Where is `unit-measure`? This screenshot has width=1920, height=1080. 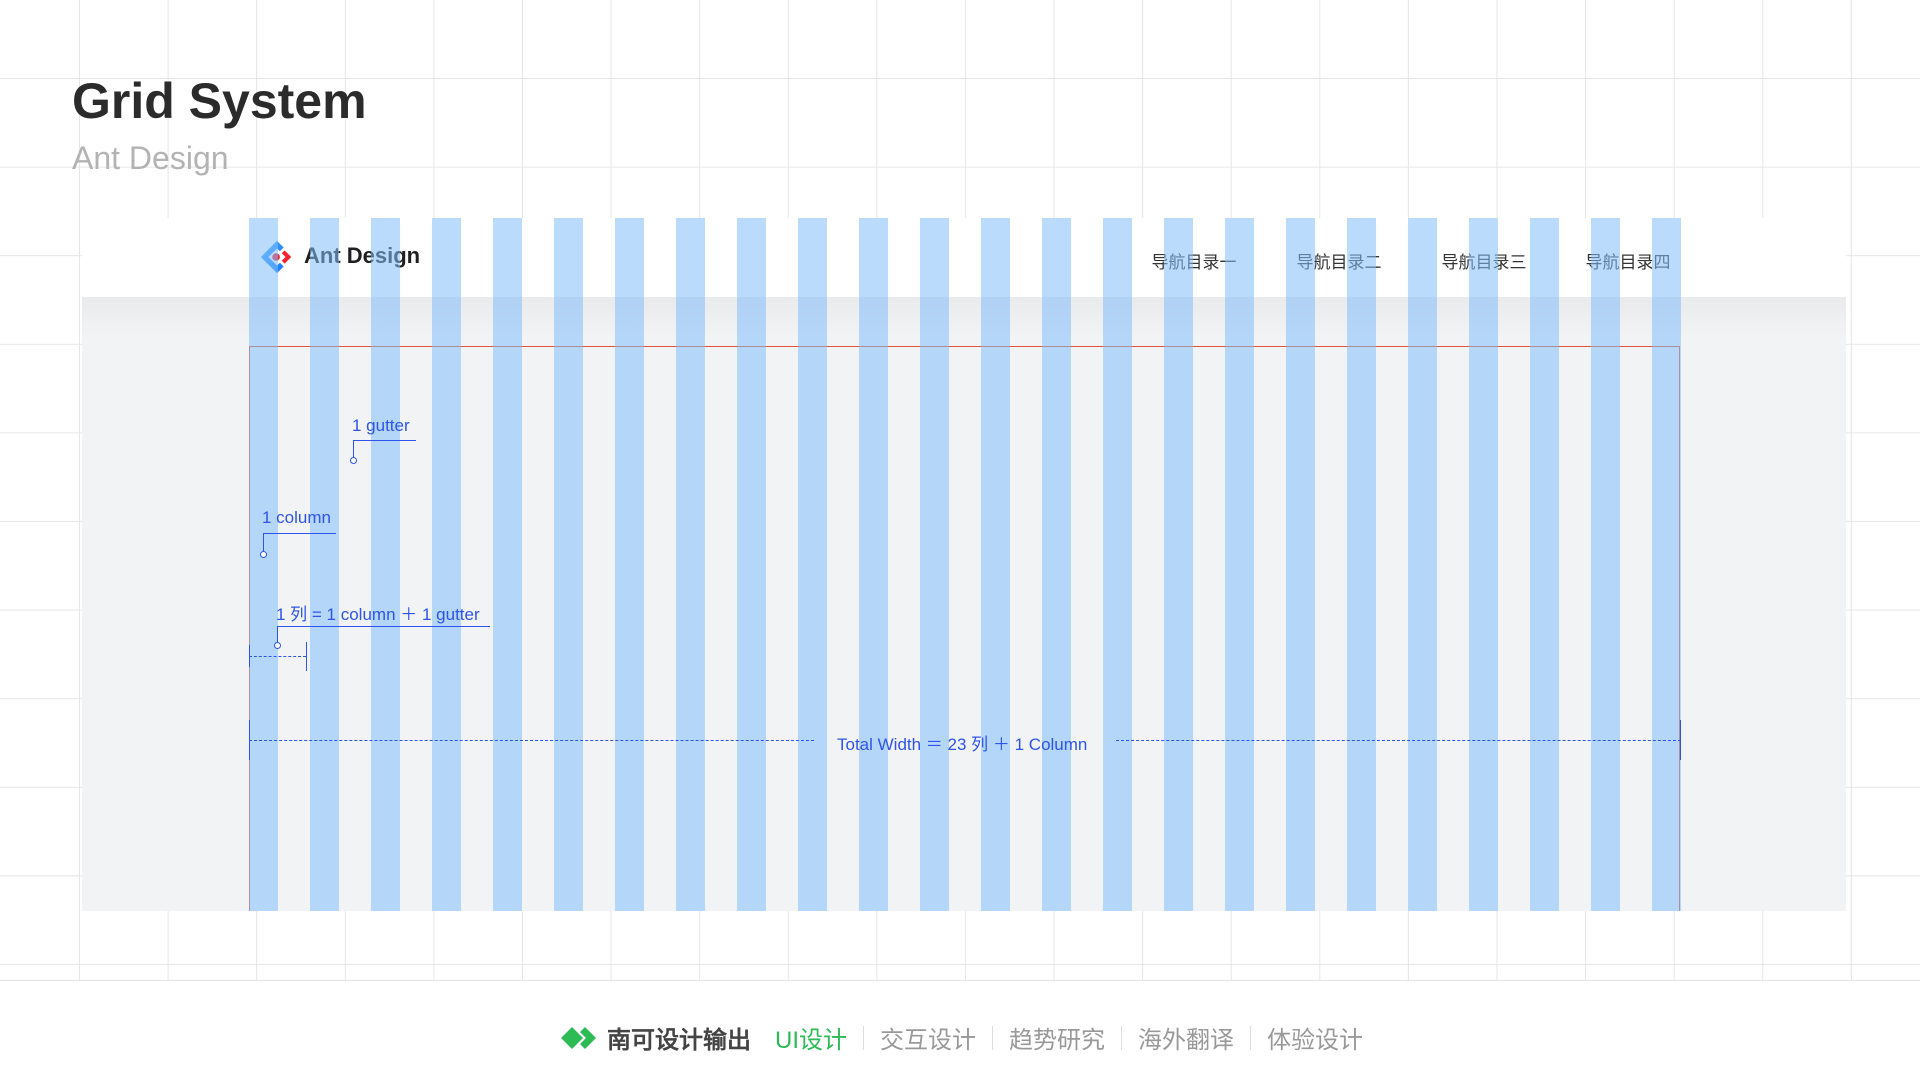 unit-measure is located at coordinates (277, 656).